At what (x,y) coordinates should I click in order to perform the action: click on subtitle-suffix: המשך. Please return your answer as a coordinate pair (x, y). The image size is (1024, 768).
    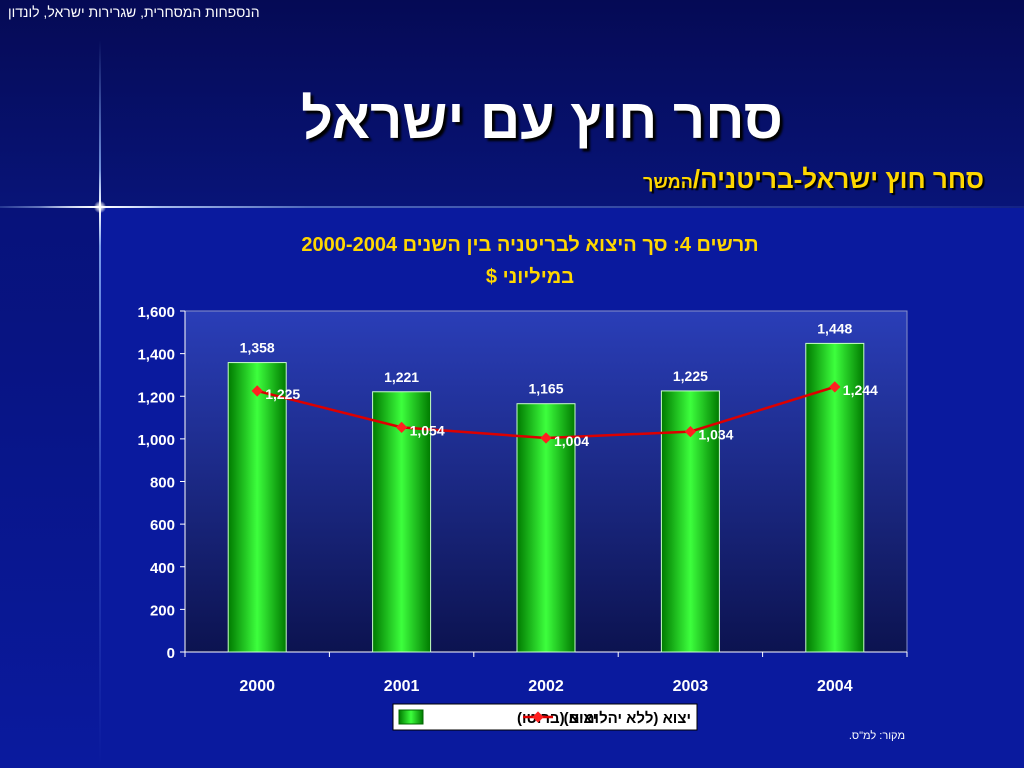
    Looking at the image, I should click on (667, 182).